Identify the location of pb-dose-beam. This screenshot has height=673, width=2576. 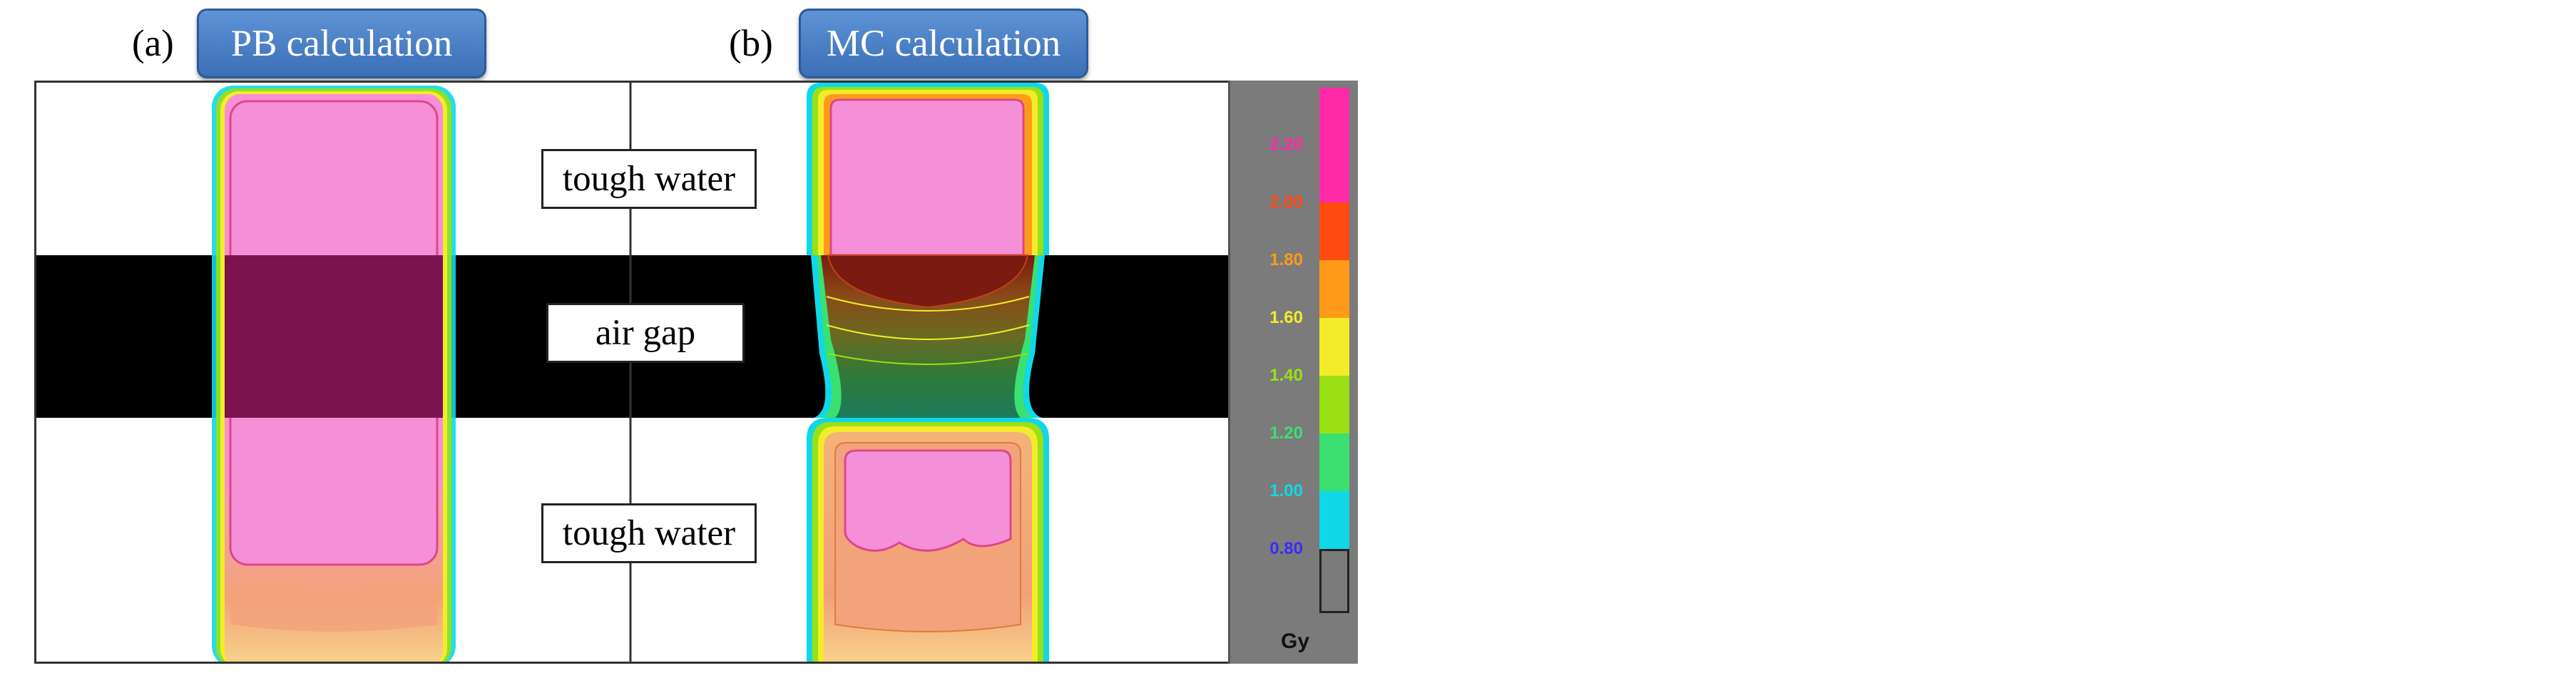
(334, 374).